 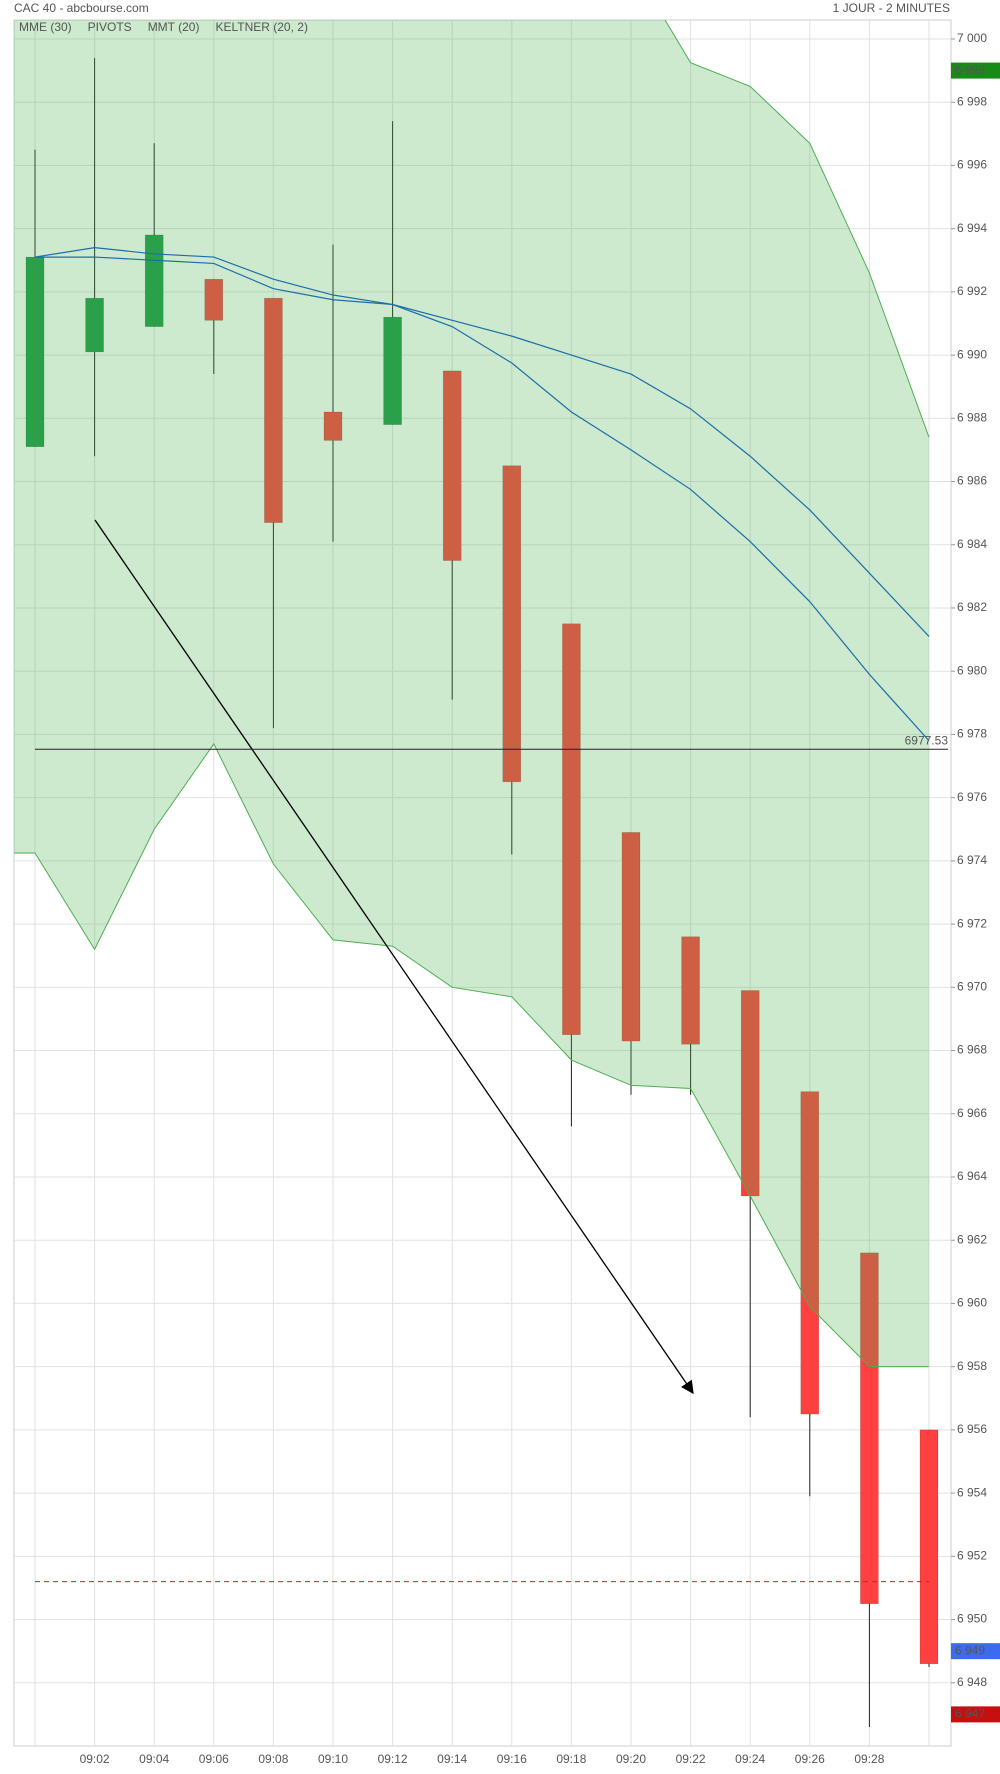 I want to click on reference-label: 6977.53, so click(x=927, y=740).